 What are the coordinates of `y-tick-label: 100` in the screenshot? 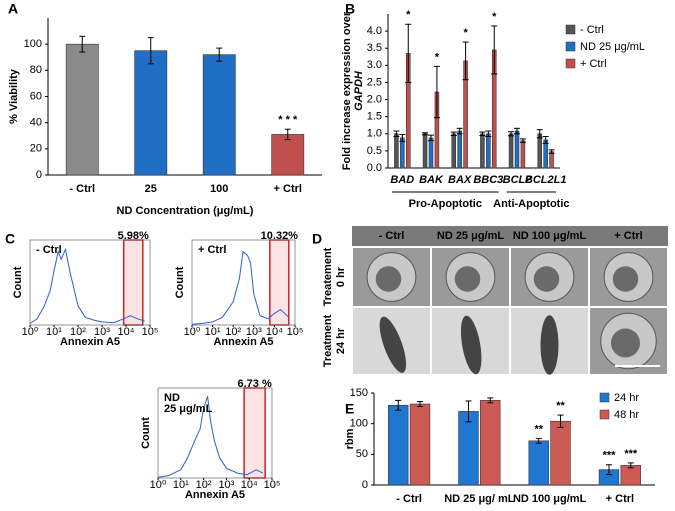 It's located at (33, 44).